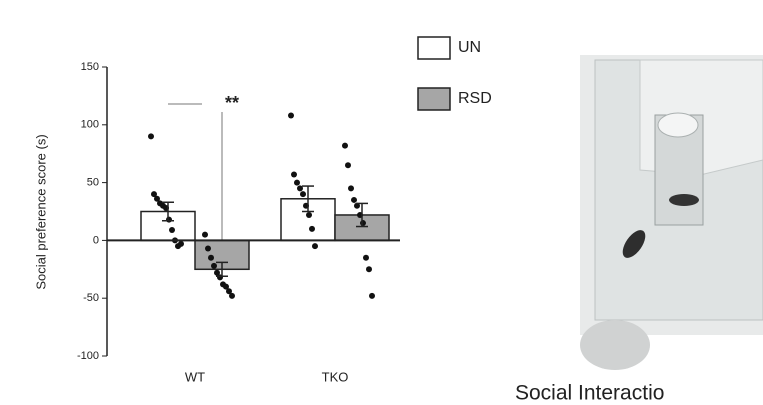 The image size is (763, 405). I want to click on y-tick-label: 50, so click(93, 183).